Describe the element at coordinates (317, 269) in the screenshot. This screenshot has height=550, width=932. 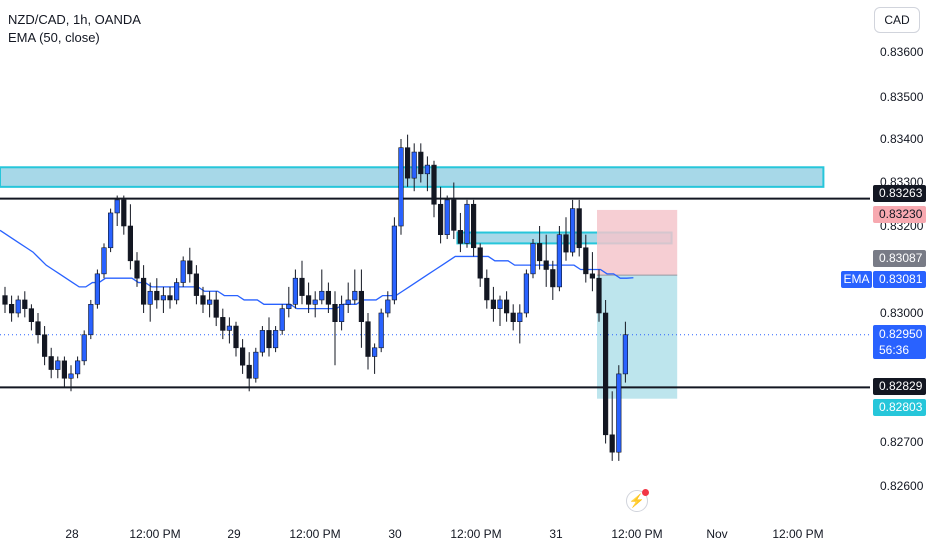
I see `ema-layer` at that location.